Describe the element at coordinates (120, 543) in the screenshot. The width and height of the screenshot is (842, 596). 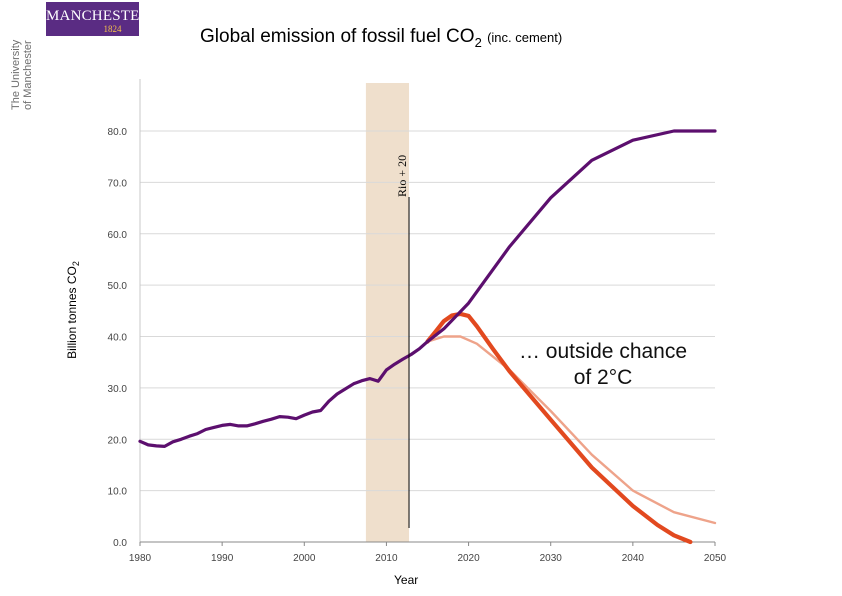
I see `y-tick-label: 0.0` at that location.